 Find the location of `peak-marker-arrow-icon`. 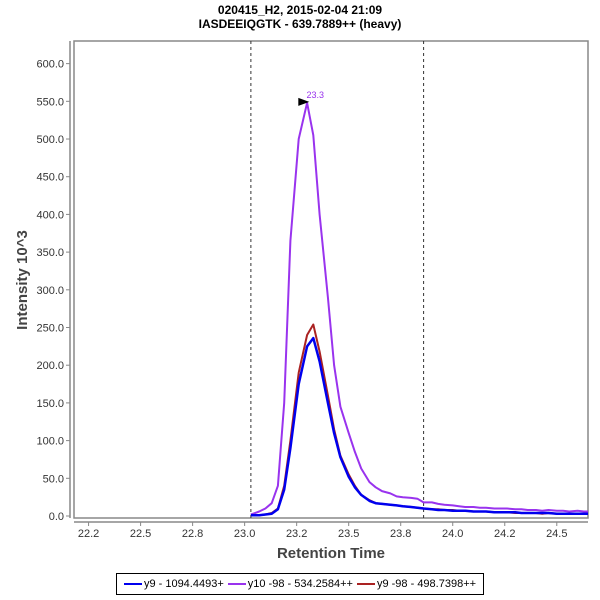

peak-marker-arrow-icon is located at coordinates (304, 101).